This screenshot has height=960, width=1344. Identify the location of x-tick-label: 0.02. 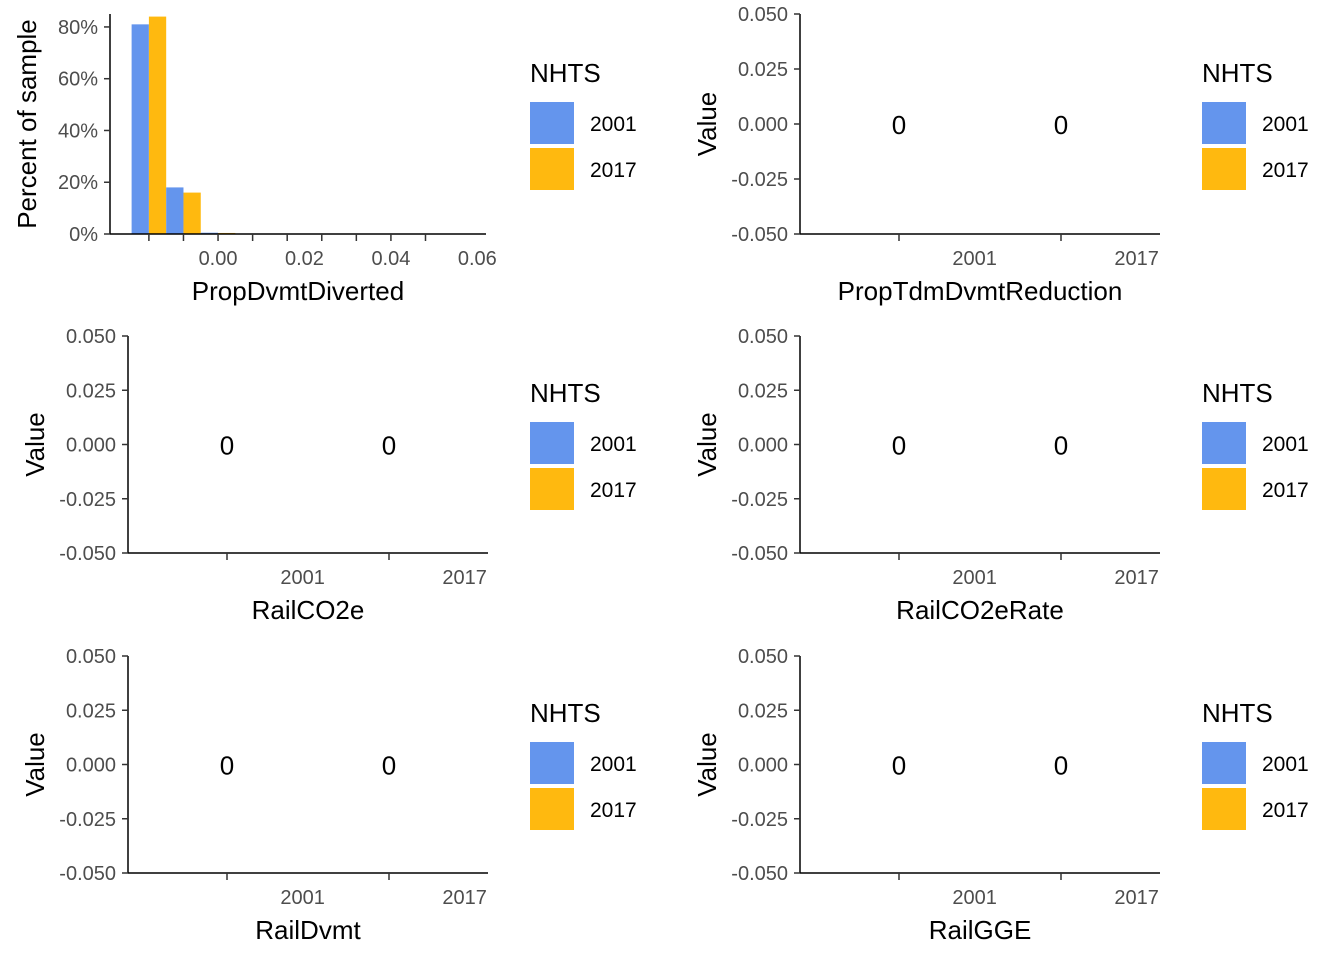
(304, 259).